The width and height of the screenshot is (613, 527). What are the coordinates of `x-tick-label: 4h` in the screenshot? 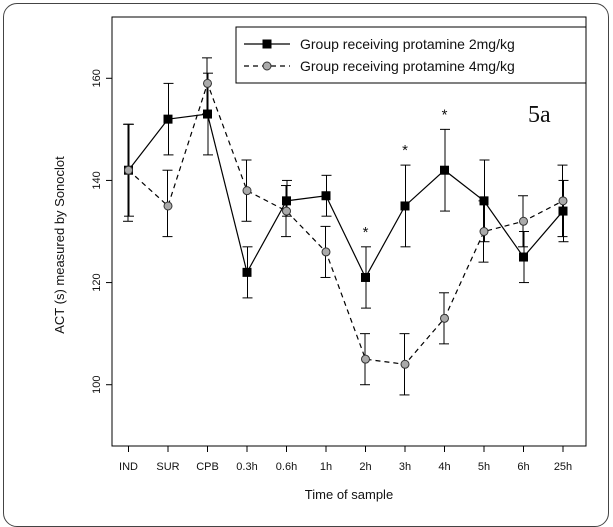 It's located at (444, 467).